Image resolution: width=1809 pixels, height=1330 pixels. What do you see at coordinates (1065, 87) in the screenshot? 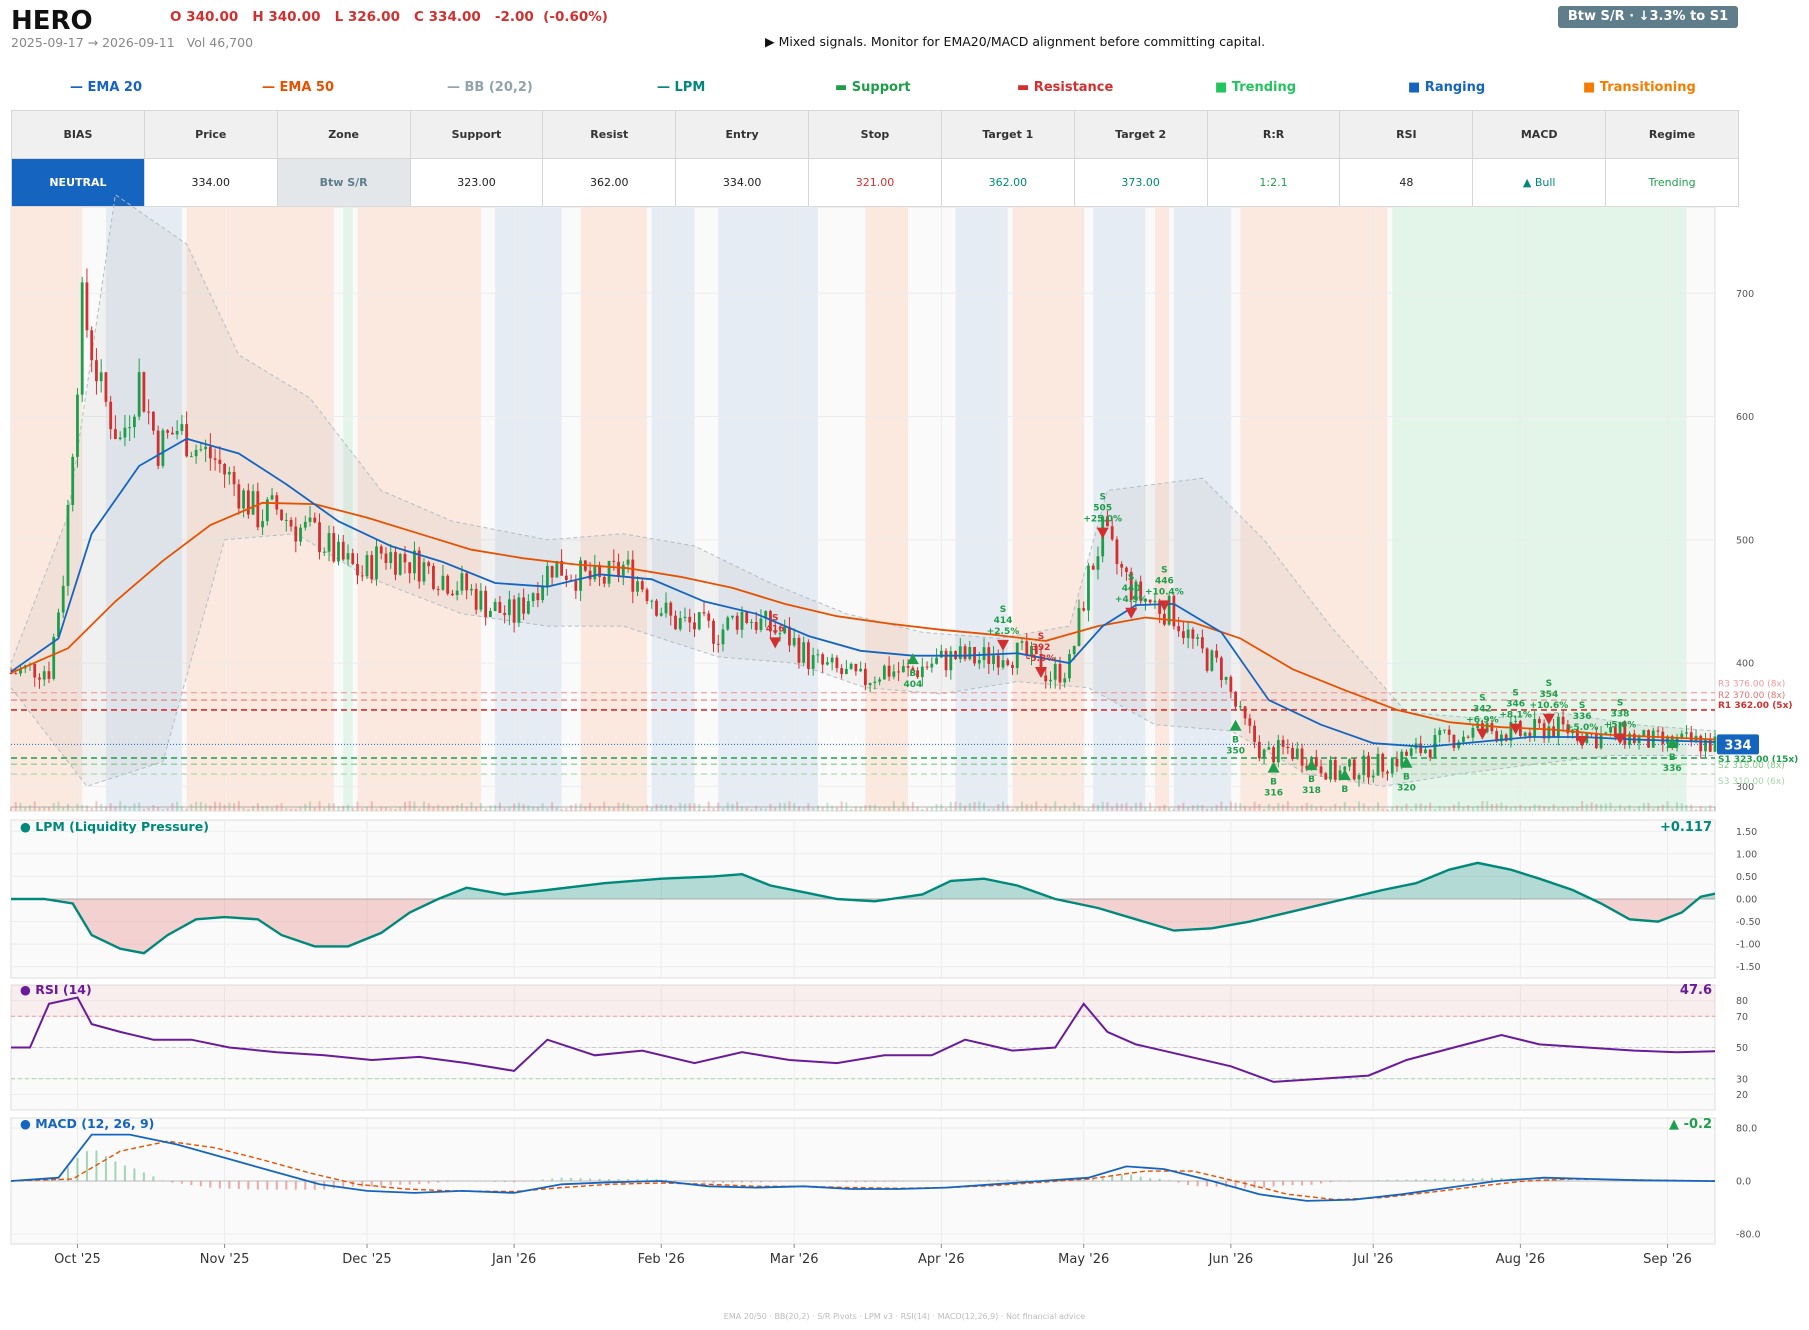
I see `legend-resistance: ▬ Resistance` at bounding box center [1065, 87].